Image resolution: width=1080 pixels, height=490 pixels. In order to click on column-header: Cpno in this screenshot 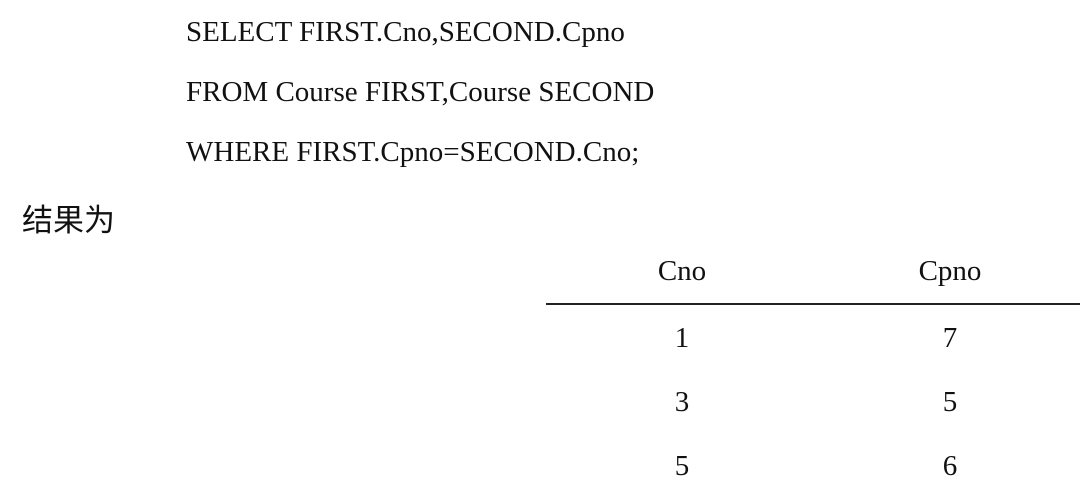, I will do `click(950, 271)`.